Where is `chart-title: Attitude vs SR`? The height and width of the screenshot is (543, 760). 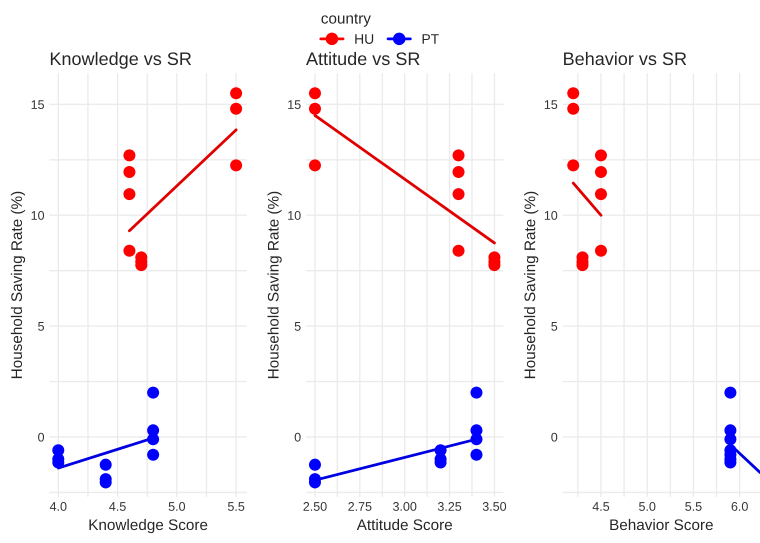
chart-title: Attitude vs SR is located at coordinates (363, 59).